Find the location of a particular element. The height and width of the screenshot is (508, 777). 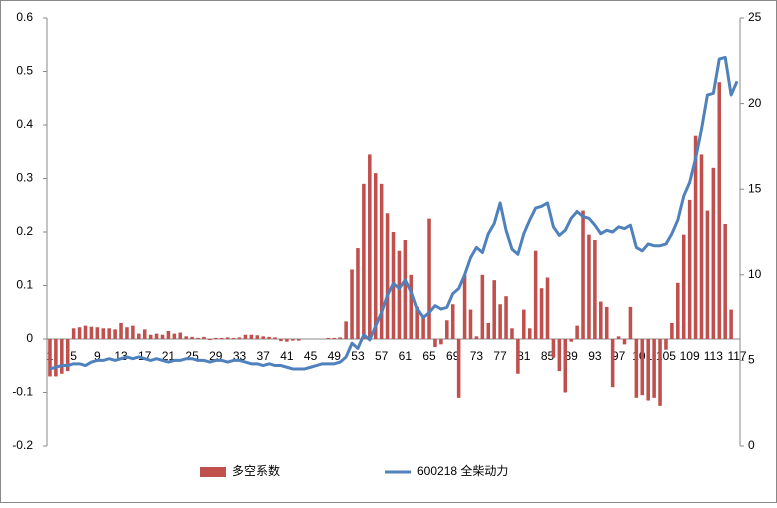

x-tick-label: 89 is located at coordinates (572, 356).